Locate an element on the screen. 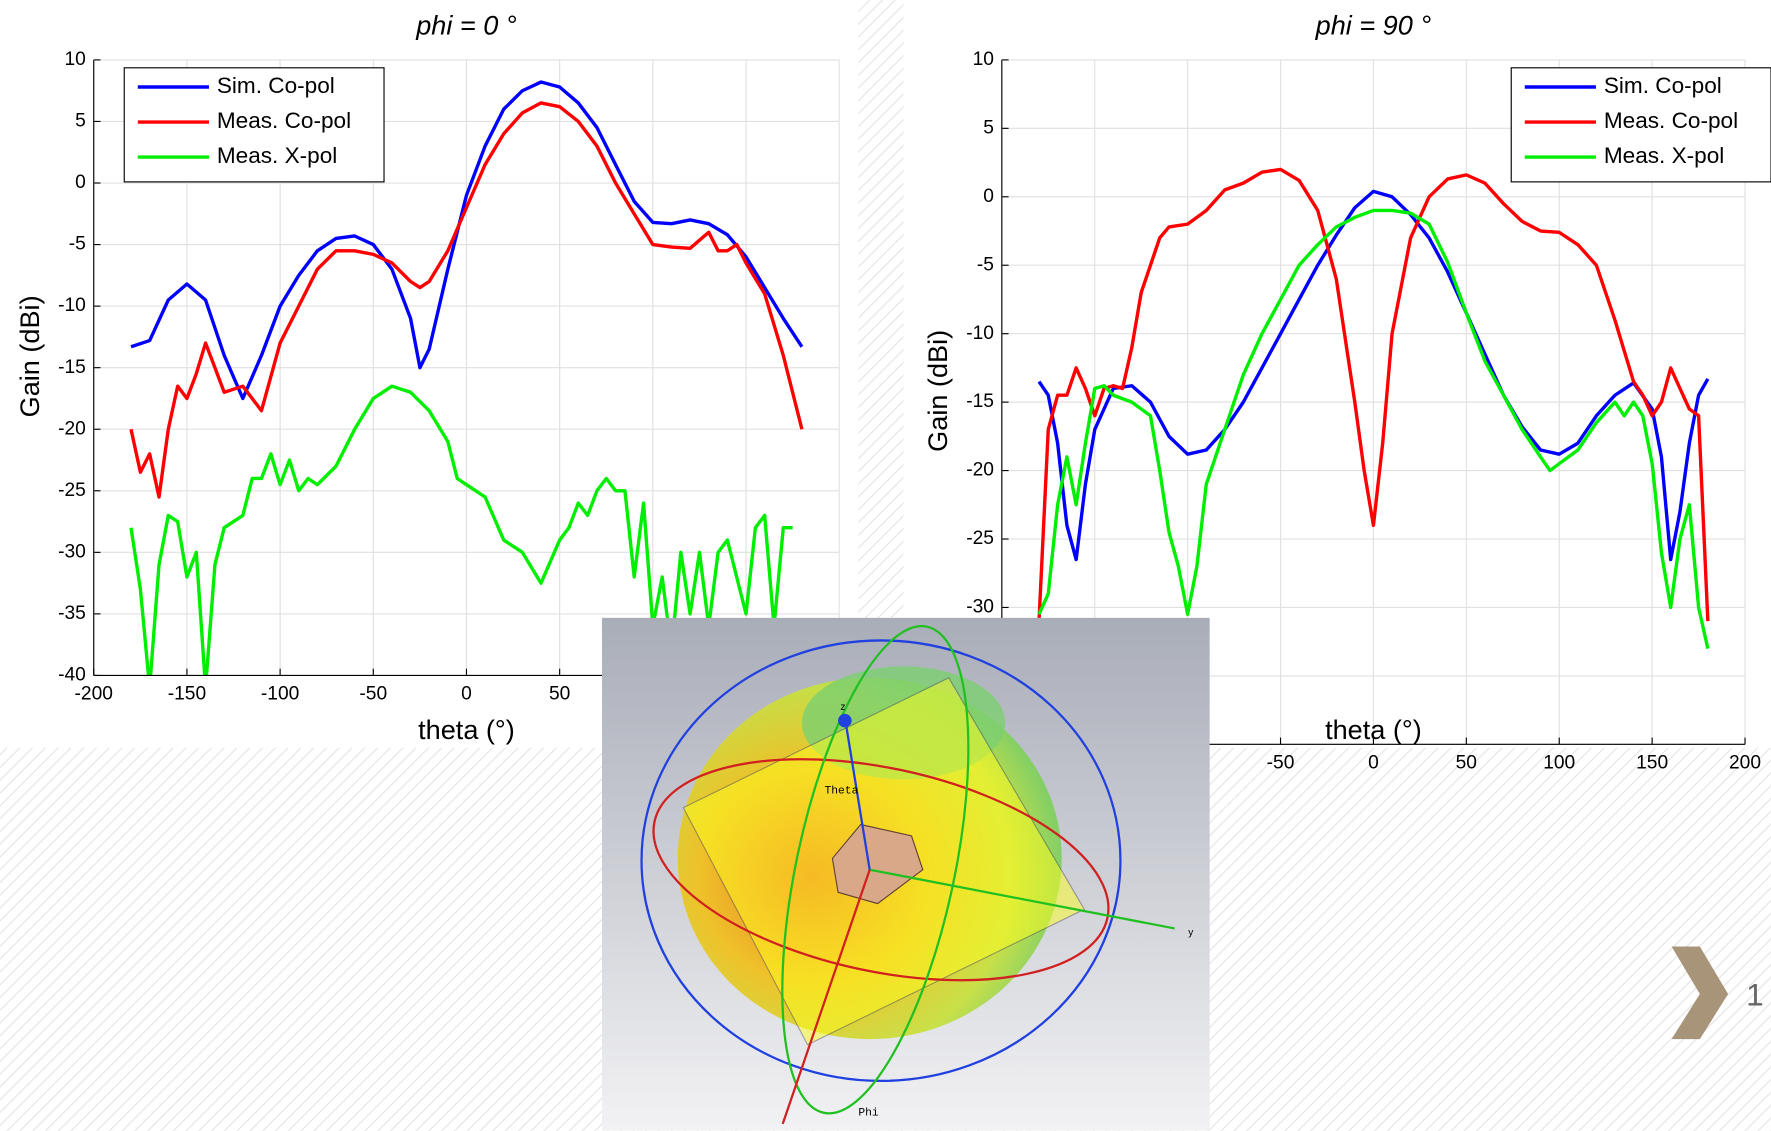  x-tick-label: -200 is located at coordinates (94, 694).